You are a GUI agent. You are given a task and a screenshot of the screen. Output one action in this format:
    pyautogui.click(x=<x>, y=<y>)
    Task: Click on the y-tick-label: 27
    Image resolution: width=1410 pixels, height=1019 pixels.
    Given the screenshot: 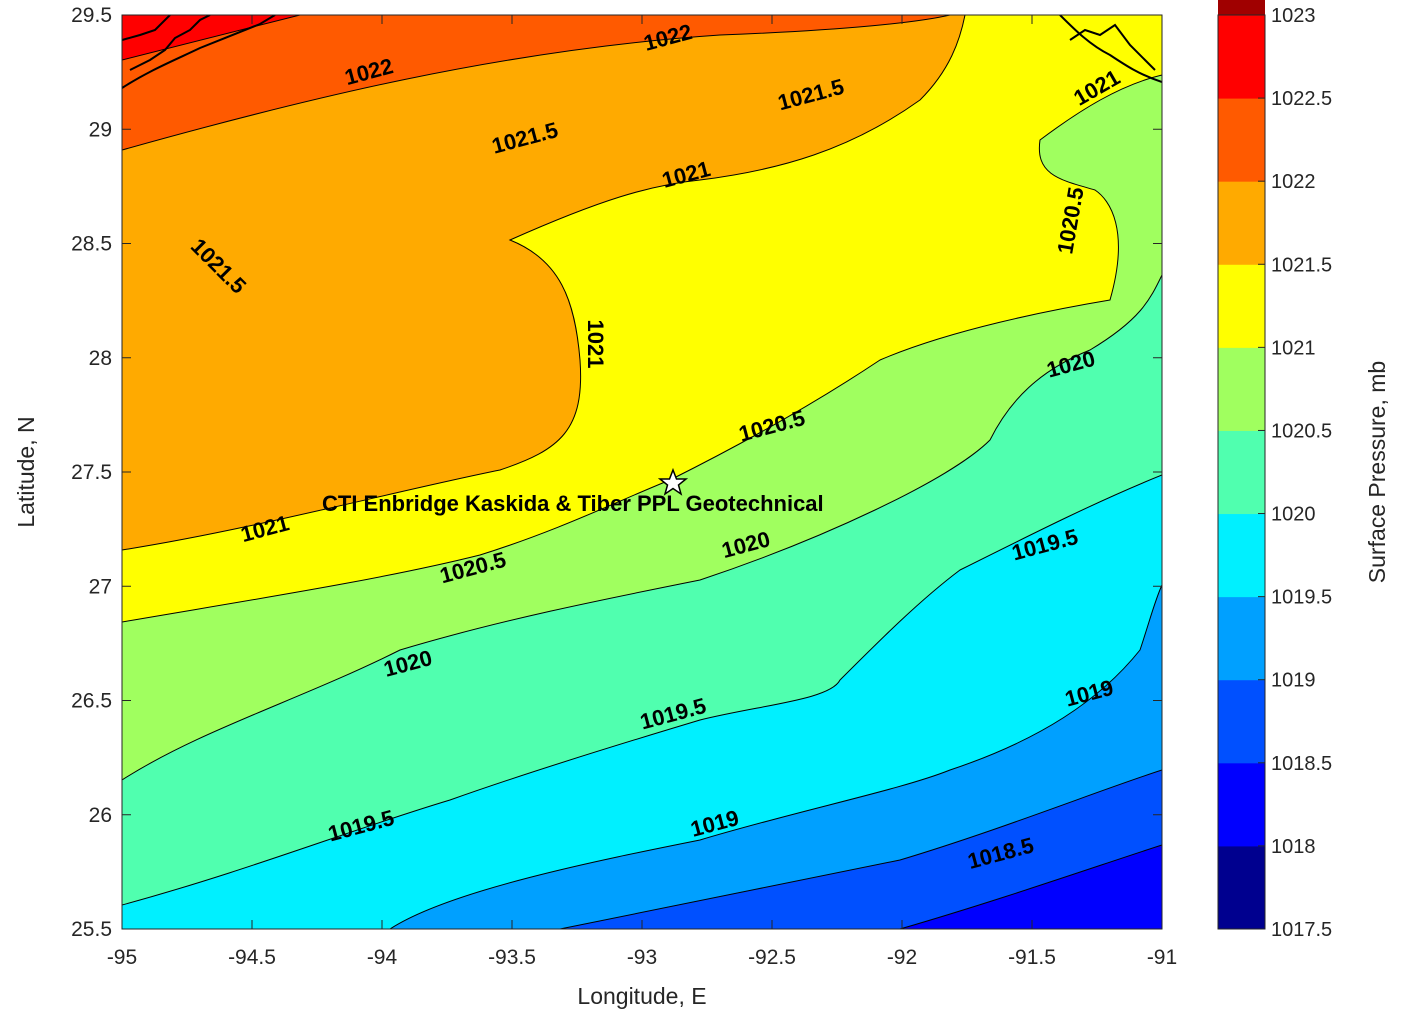 What is the action you would take?
    pyautogui.click(x=100, y=586)
    